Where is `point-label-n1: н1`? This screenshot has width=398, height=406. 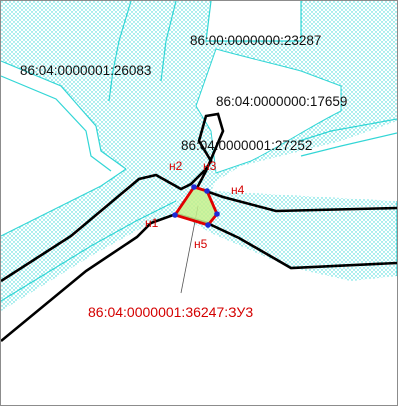 point-label-n1: н1 is located at coordinates (152, 223).